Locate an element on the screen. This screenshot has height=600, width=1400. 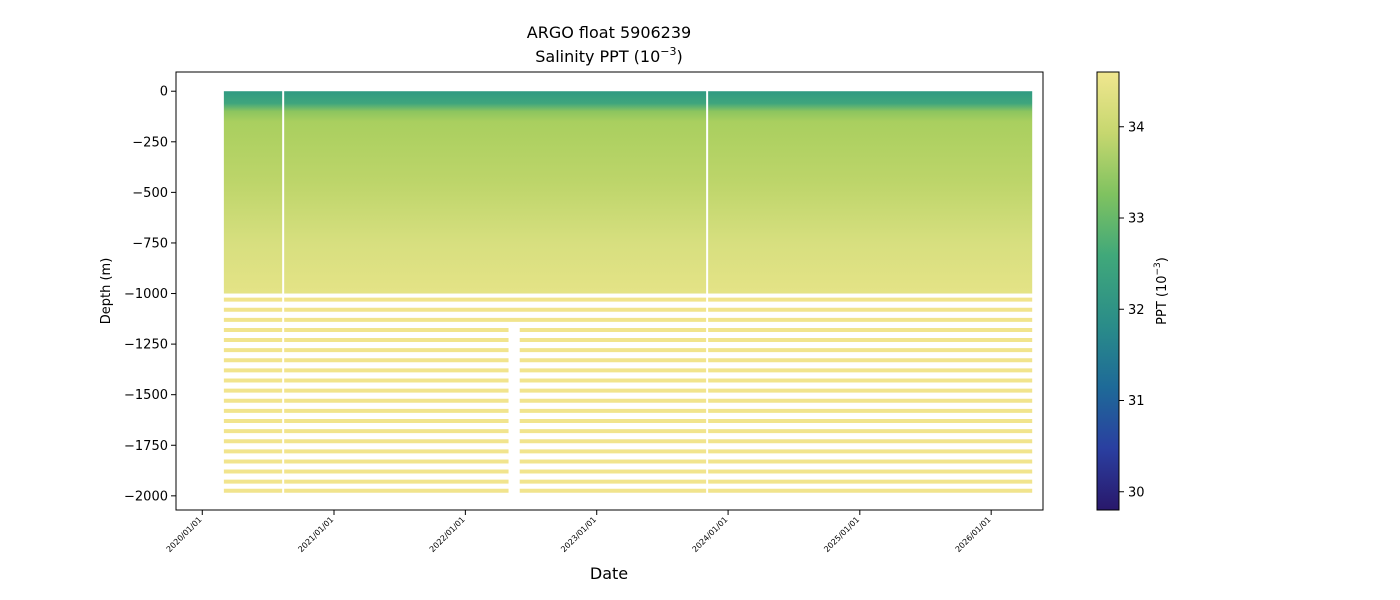
y-tick-label-0: 0 is located at coordinates (164, 92).